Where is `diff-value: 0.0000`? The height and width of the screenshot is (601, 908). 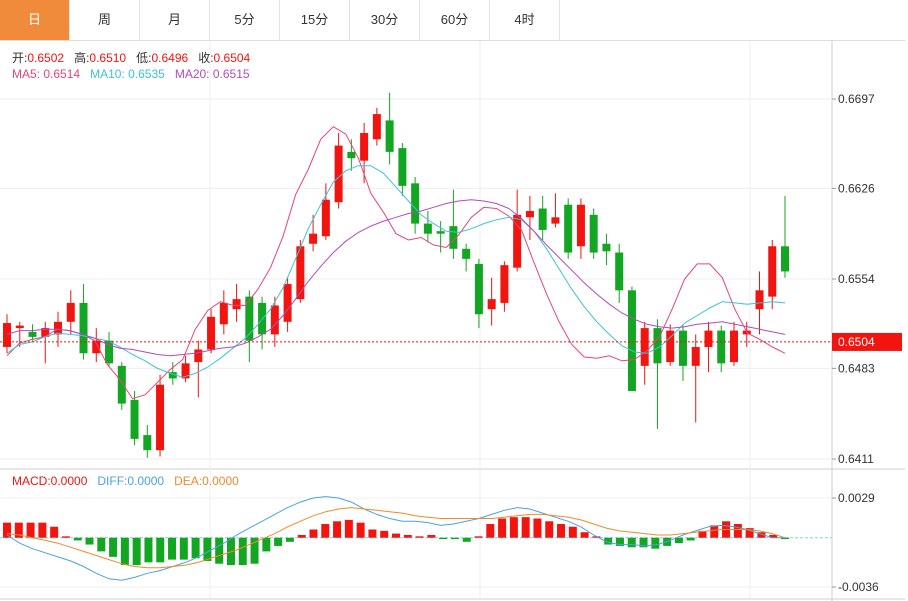
diff-value: 0.0000 is located at coordinates (146, 481).